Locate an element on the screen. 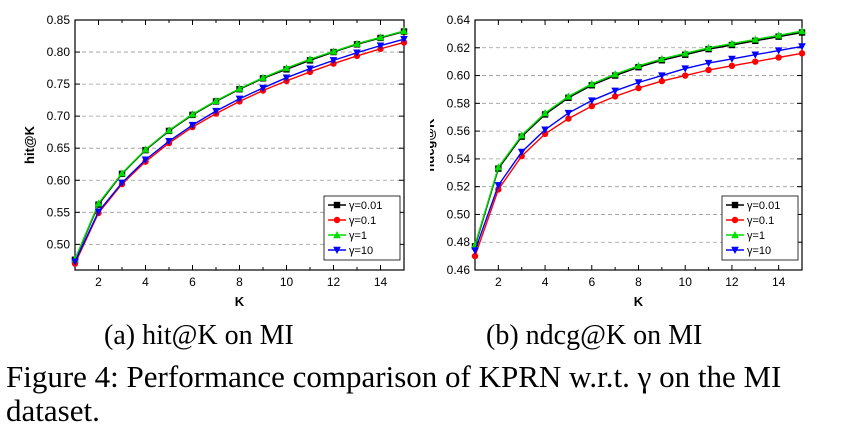  y-tick-label: 0.46 is located at coordinates (459, 270).